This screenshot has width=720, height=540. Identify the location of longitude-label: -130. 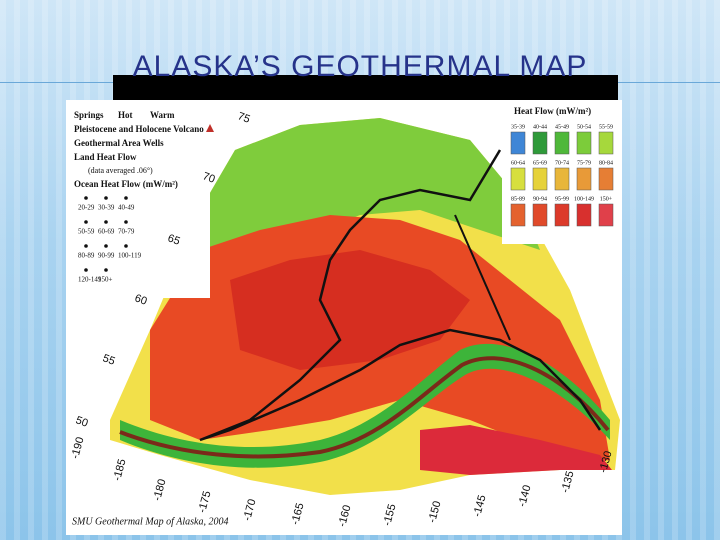
(605, 462).